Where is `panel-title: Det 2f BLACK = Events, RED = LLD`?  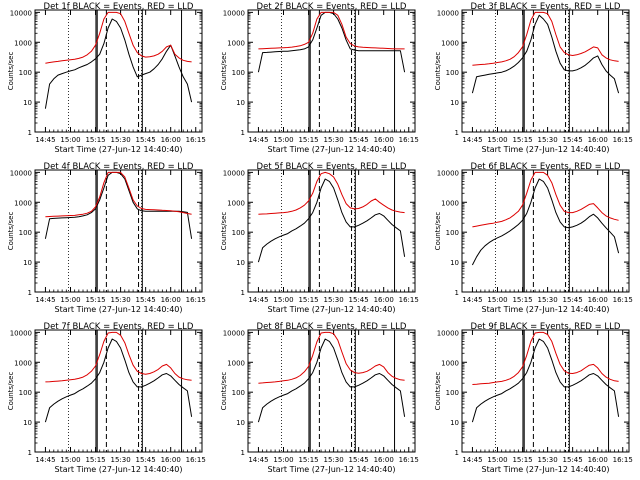 panel-title: Det 2f BLACK = Events, RED = LLD is located at coordinates (332, 7).